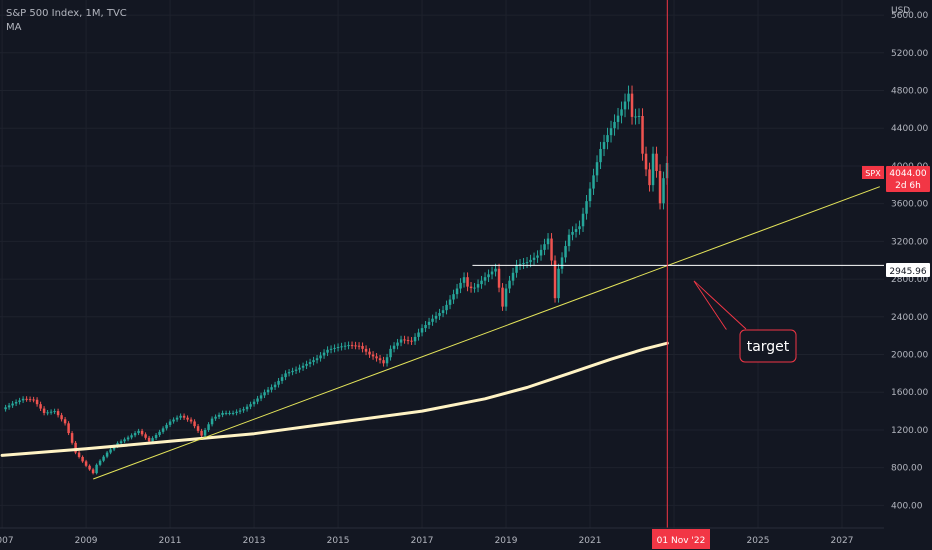  What do you see at coordinates (908, 186) in the screenshot?
I see `countdown-badge: 2d 6h` at bounding box center [908, 186].